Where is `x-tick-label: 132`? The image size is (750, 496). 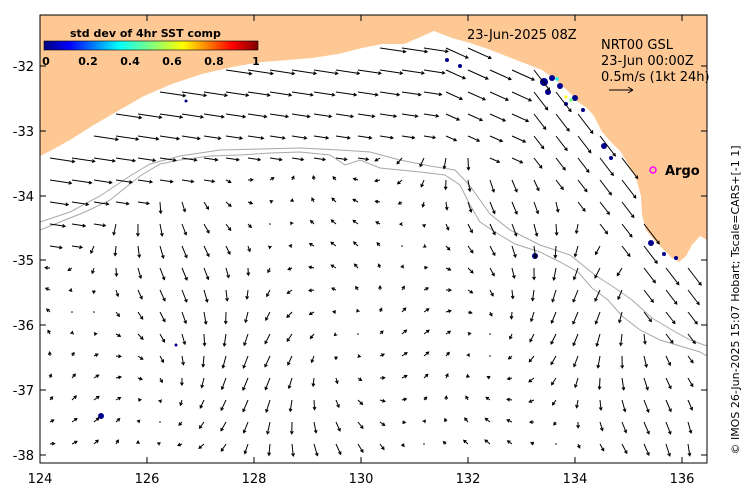 x-tick-label: 132 is located at coordinates (468, 479).